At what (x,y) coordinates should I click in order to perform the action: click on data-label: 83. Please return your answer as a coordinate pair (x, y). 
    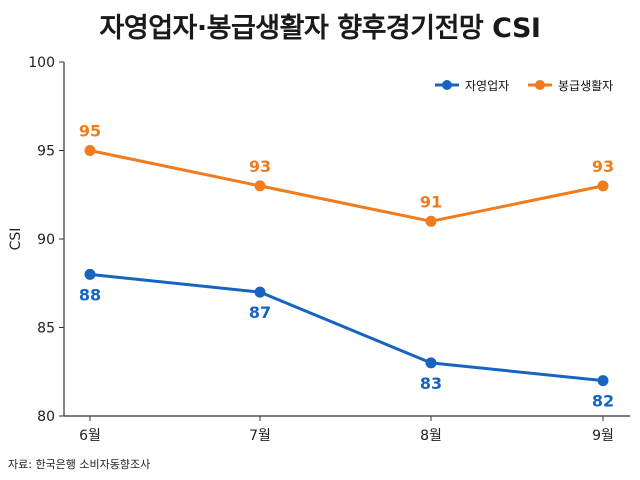
    Looking at the image, I should click on (431, 383).